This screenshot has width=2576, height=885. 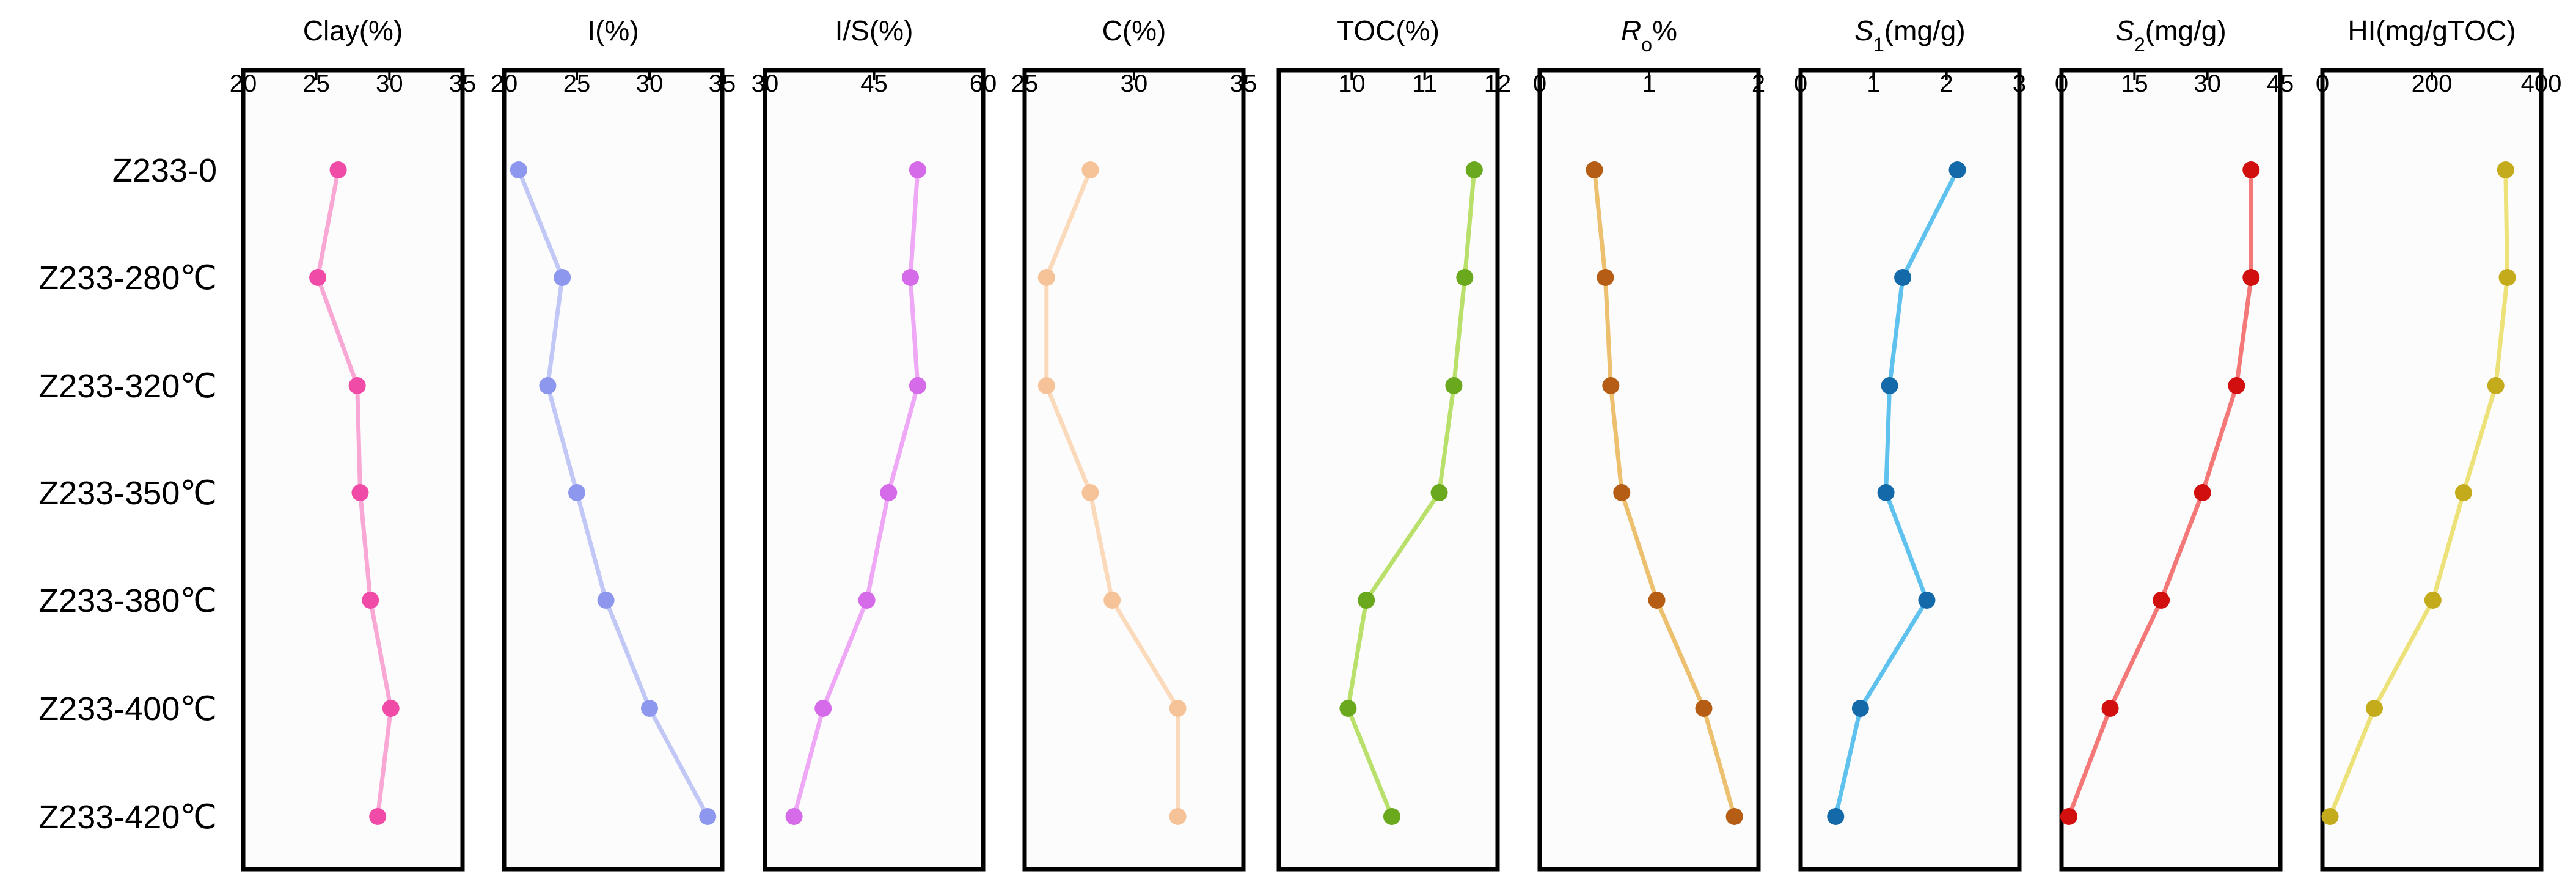 I want to click on panel-title: Clay(%), so click(x=353, y=30).